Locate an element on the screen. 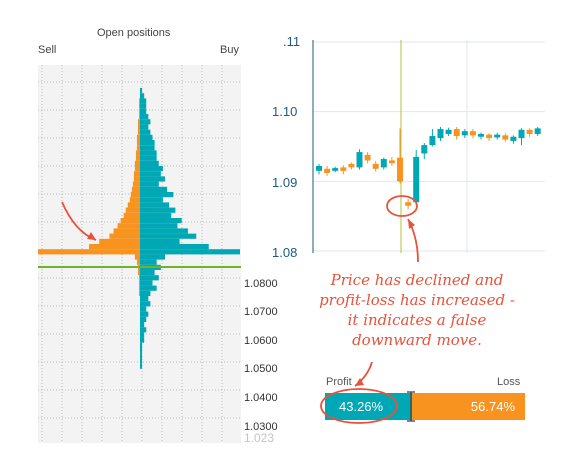 Image resolution: width=573 pixels, height=464 pixels. loss-percent: 56.74% is located at coordinates (492, 406).